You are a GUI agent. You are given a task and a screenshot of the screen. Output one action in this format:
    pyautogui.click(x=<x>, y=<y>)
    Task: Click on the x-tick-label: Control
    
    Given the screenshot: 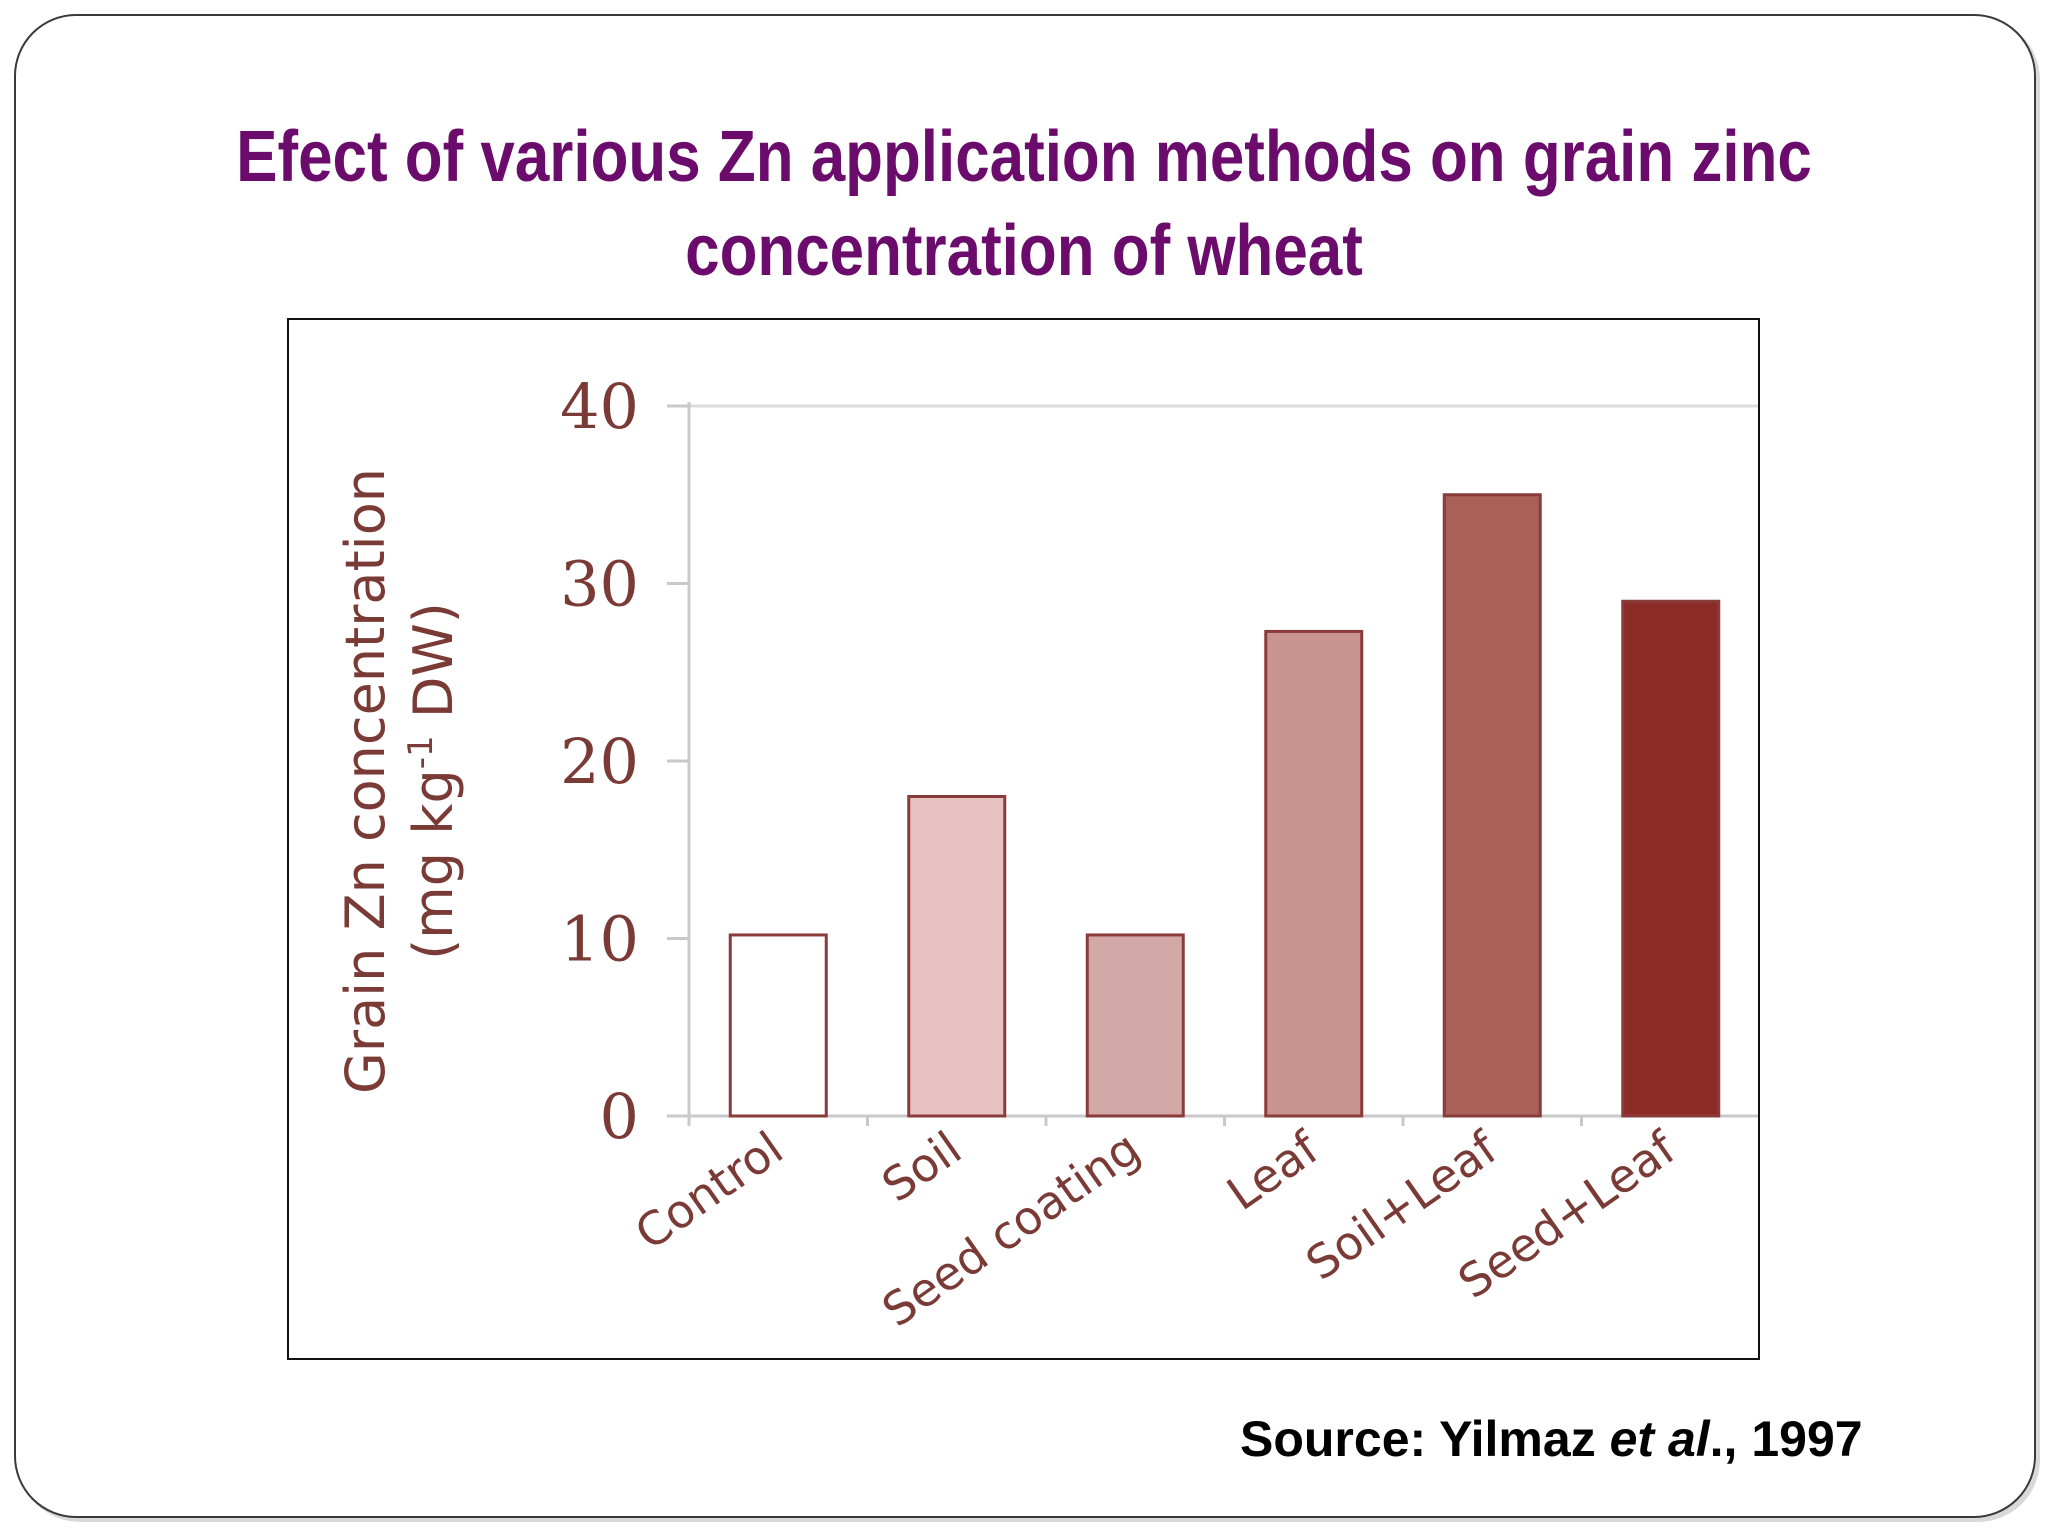 What is the action you would take?
    pyautogui.click(x=708, y=1191)
    